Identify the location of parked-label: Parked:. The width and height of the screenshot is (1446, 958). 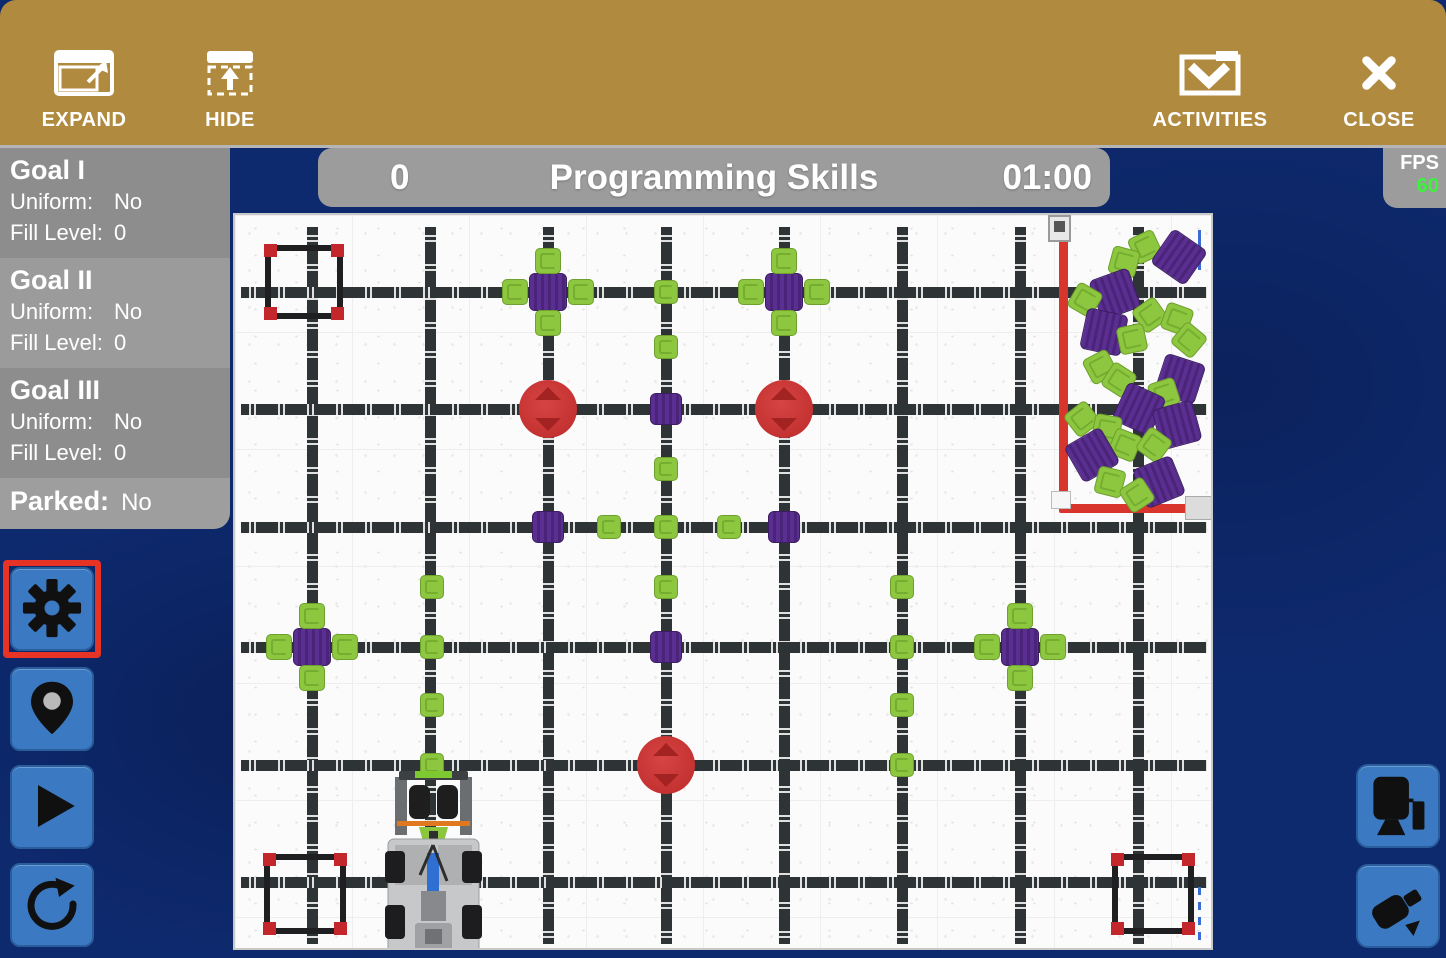
(60, 501).